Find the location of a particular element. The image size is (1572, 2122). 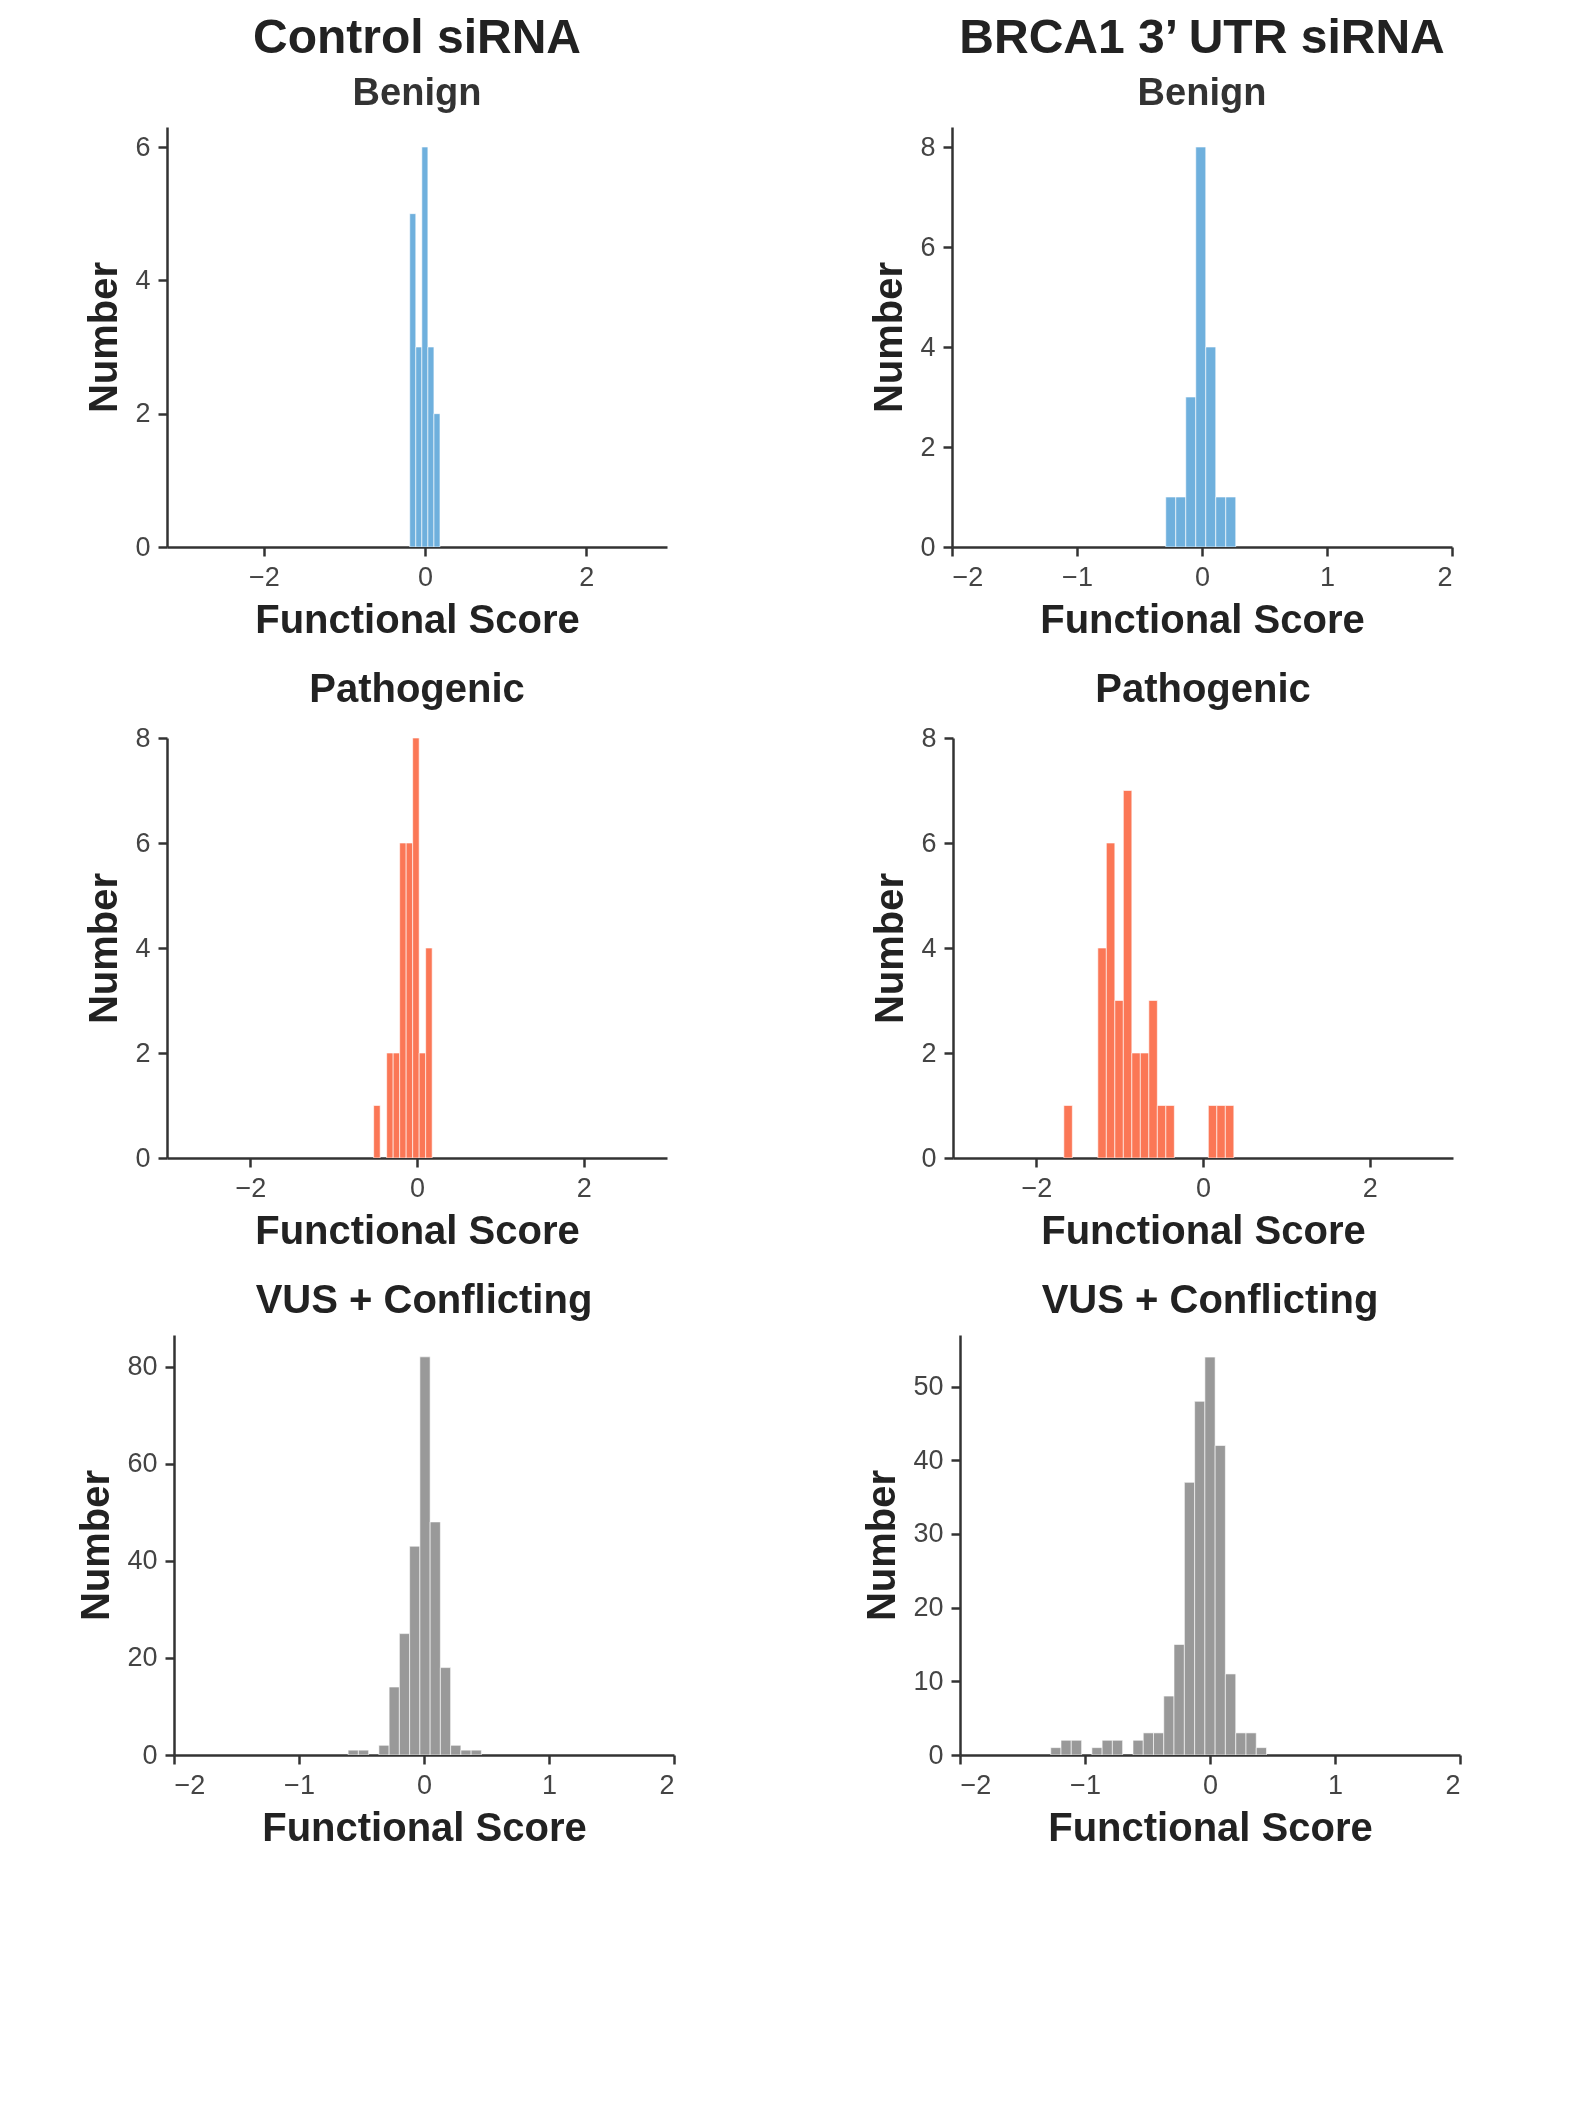

y-tick-label: 60 is located at coordinates (141, 1463).